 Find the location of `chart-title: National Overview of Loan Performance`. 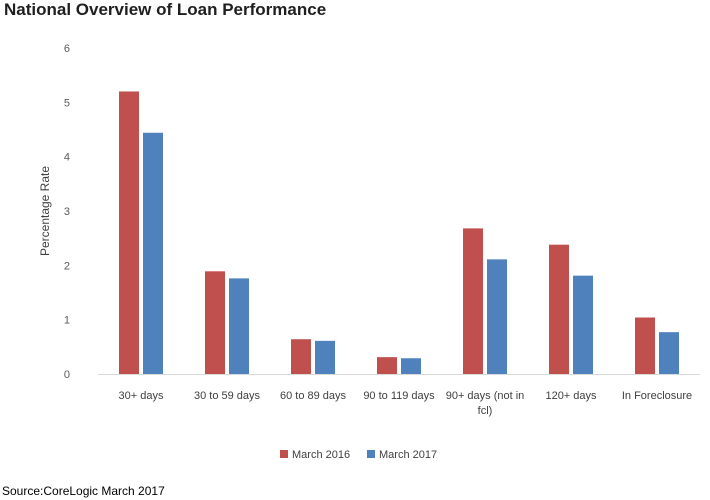

chart-title: National Overview of Loan Performance is located at coordinates (165, 9).